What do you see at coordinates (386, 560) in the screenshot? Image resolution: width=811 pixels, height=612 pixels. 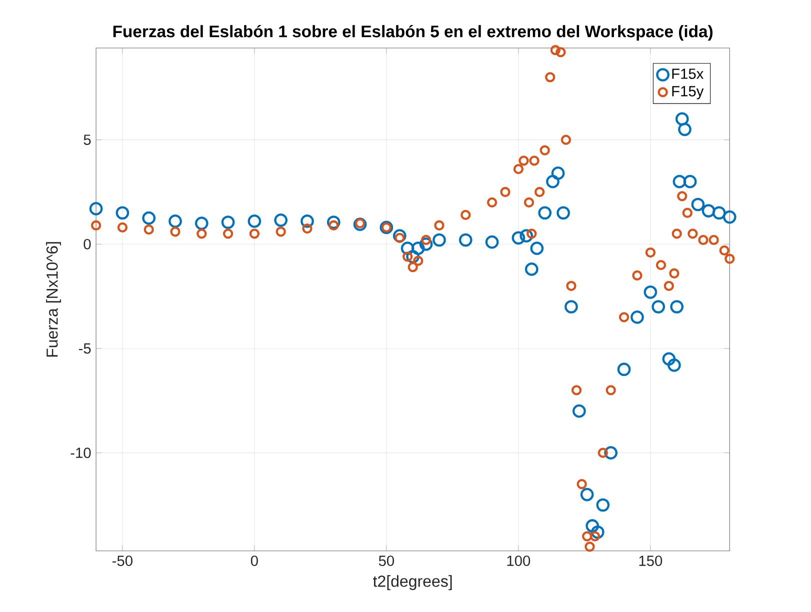 I see `x-tick-label: 50` at bounding box center [386, 560].